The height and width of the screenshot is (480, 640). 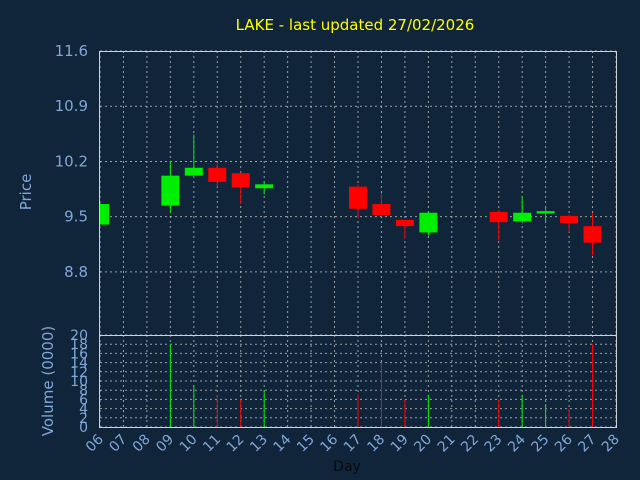 What do you see at coordinates (165, 444) in the screenshot?
I see `x-tick-label: 09` at bounding box center [165, 444].